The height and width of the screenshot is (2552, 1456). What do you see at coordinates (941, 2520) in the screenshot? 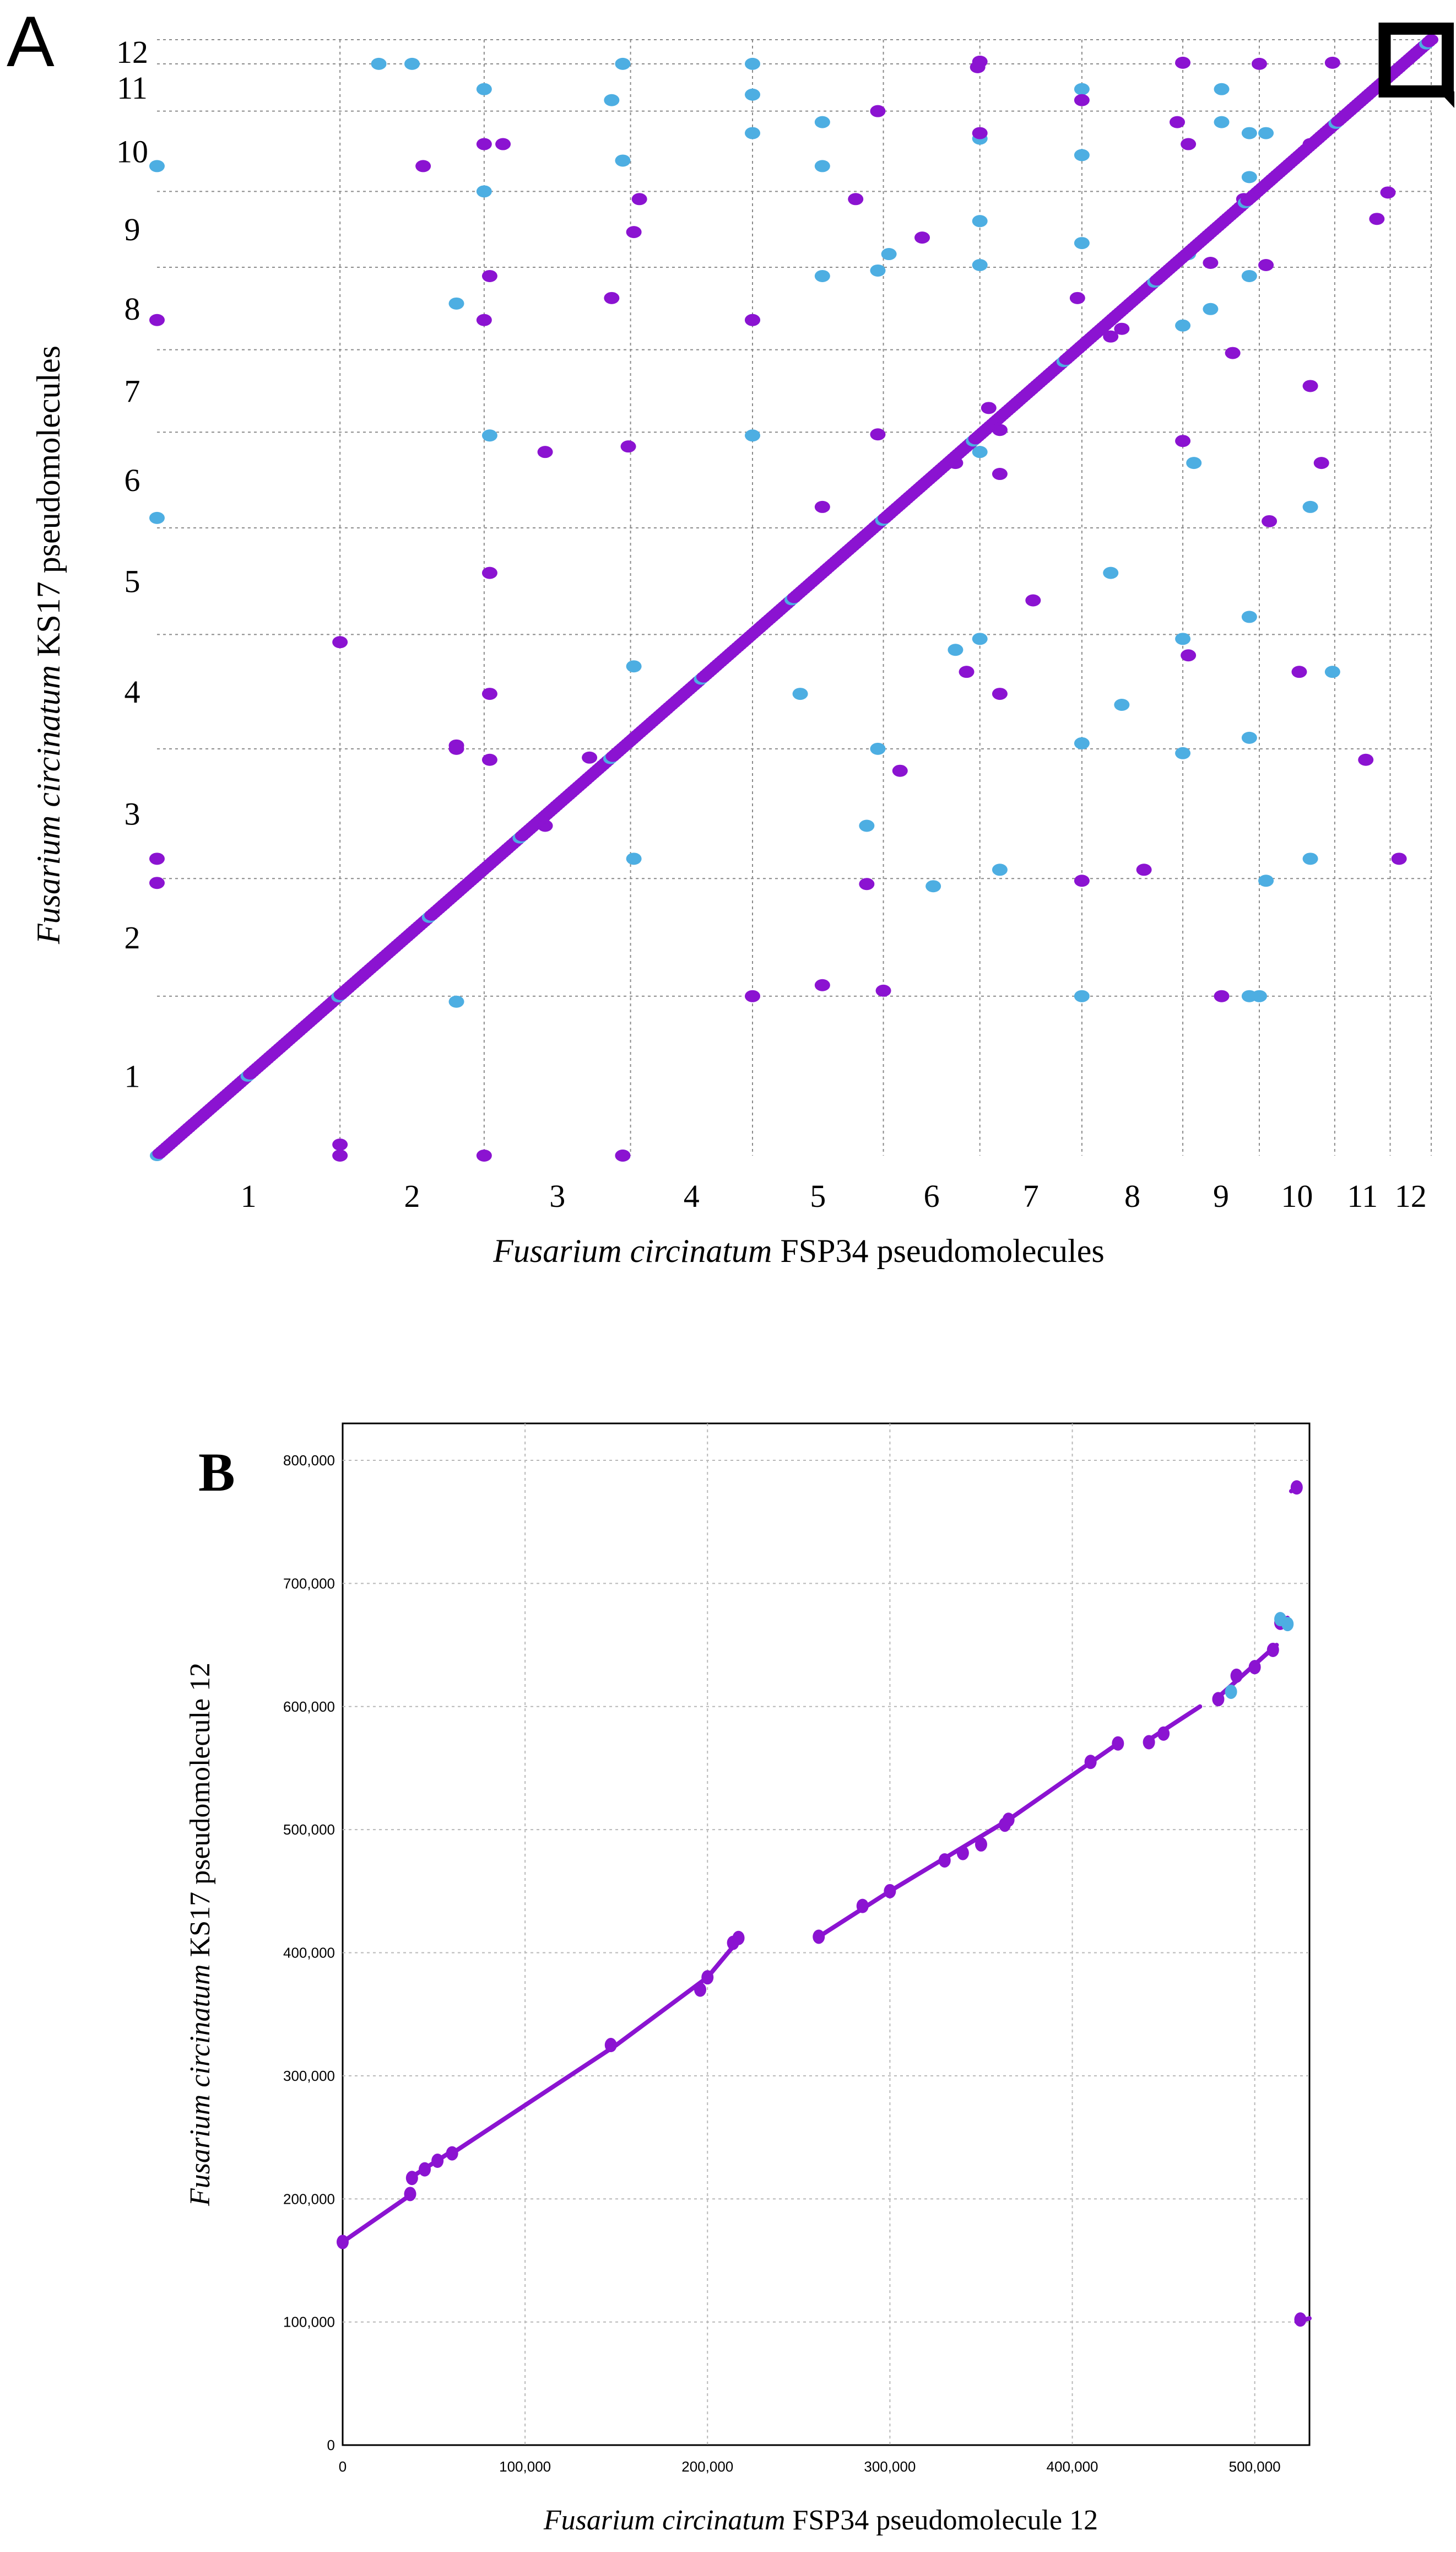
I see `panel-b-x-axis-label-rest: FSP34 pseudomolecule 12` at bounding box center [941, 2520].